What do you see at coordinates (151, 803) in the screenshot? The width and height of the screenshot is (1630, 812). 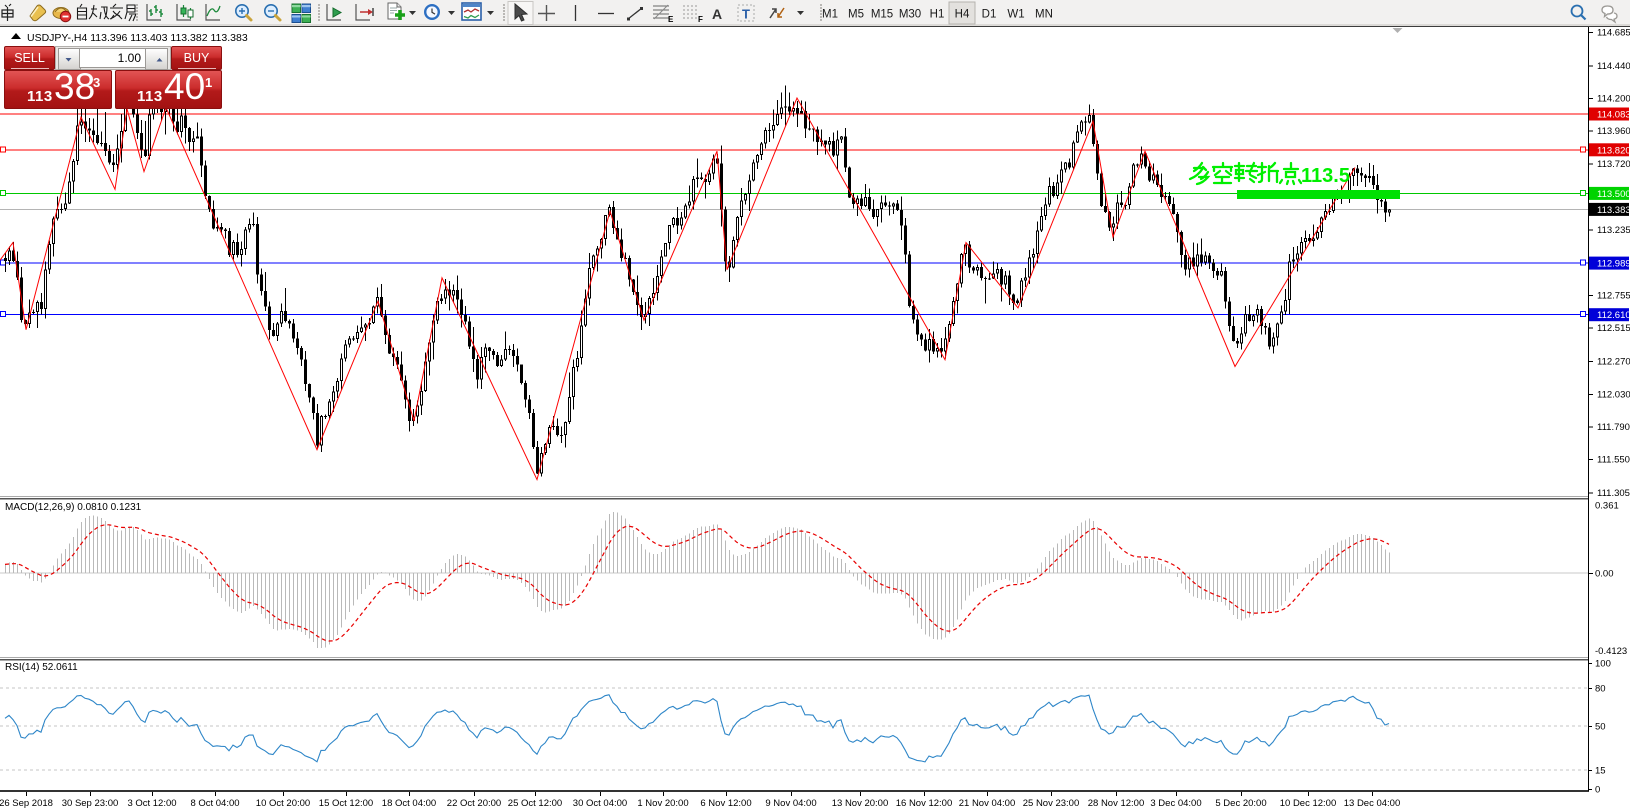 I see `svg-text: 3 Oct 12:00` at bounding box center [151, 803].